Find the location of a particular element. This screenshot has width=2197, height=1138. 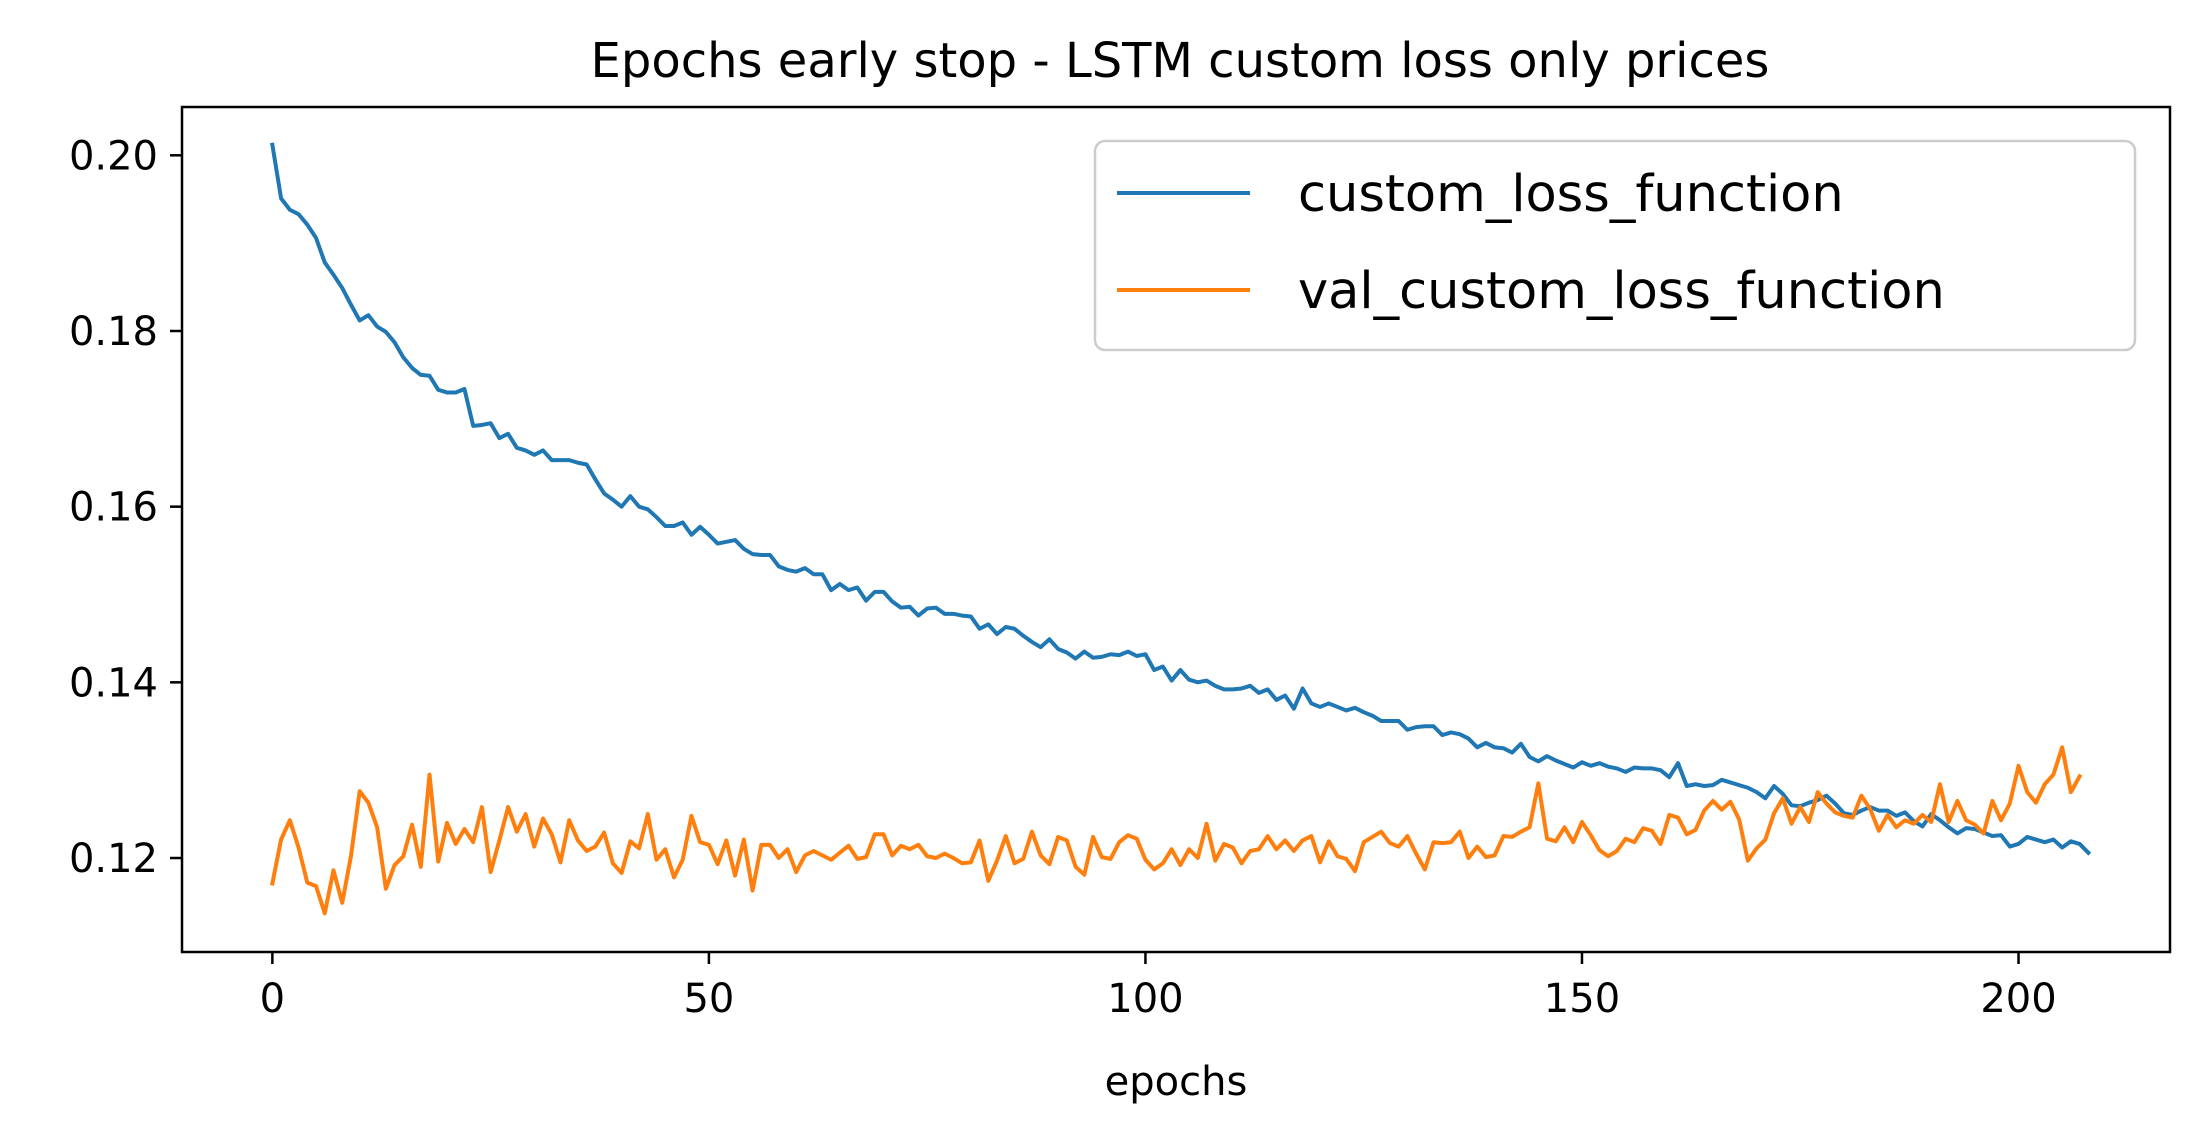

x-tick-label: 150 is located at coordinates (1582, 999).